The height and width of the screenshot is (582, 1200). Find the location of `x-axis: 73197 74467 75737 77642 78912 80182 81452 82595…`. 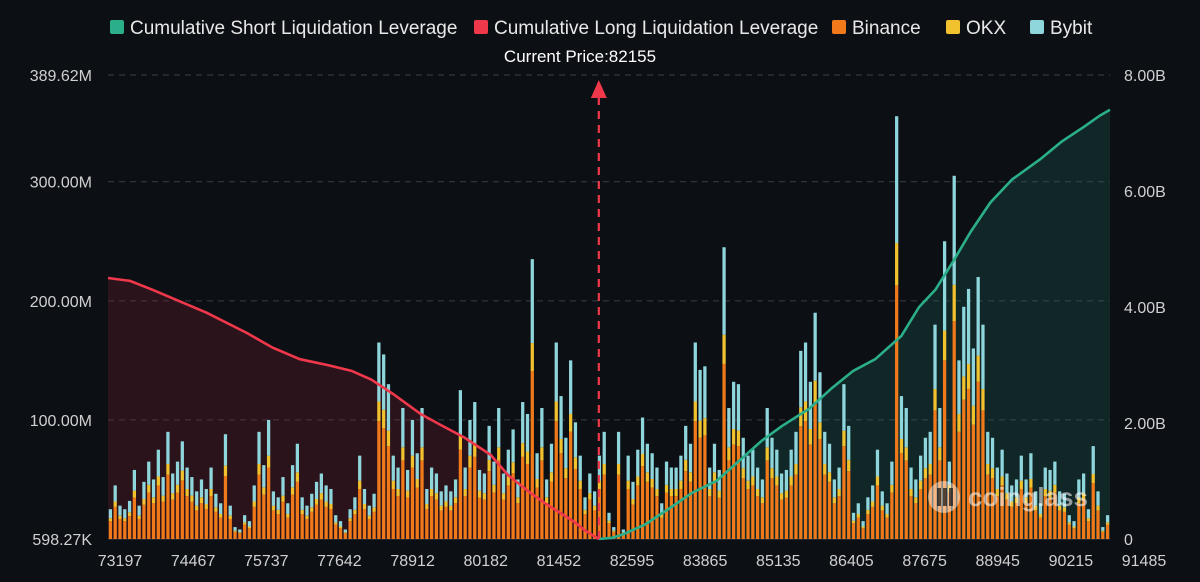

x-axis: 73197 74467 75737 77642 78912 80182 81452 82595… is located at coordinates (632, 561).